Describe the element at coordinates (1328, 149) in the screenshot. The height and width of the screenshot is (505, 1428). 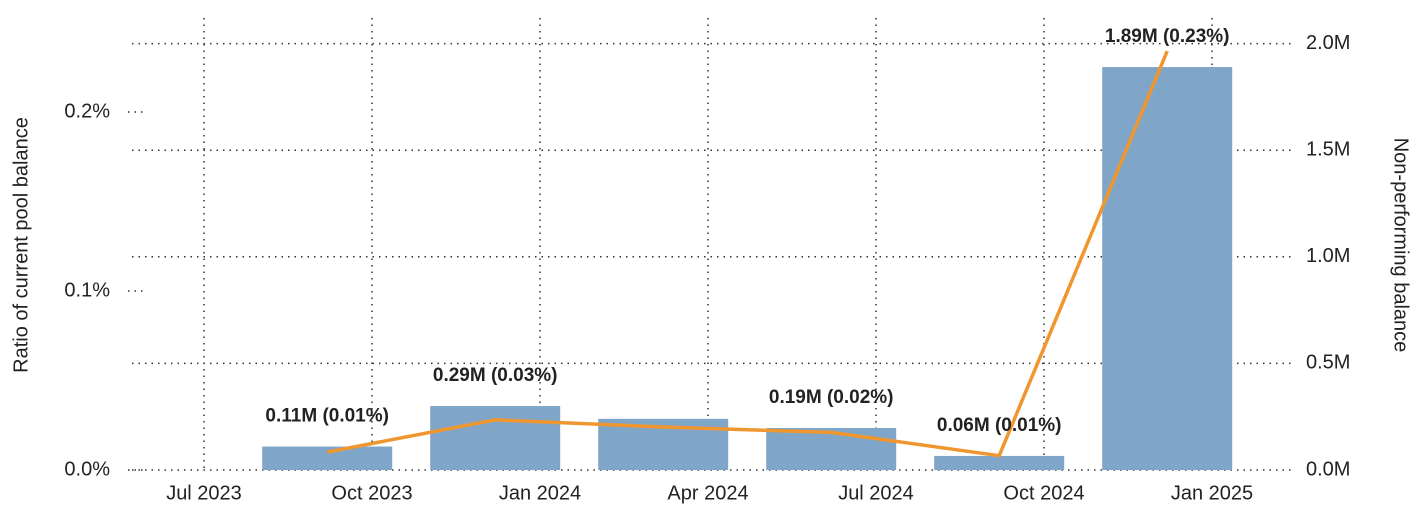
I see `y2-tick-label: 1.5M` at that location.